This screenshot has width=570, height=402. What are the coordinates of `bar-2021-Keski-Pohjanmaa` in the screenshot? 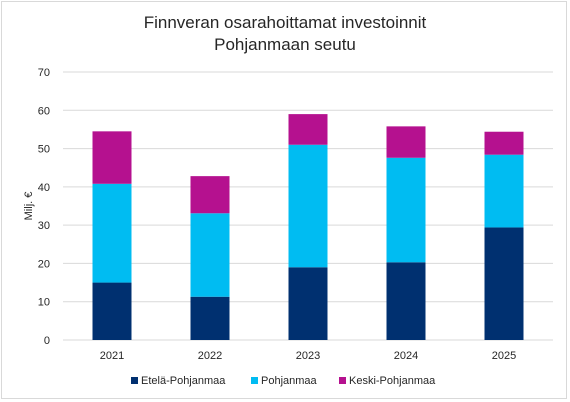 It's located at (112, 157).